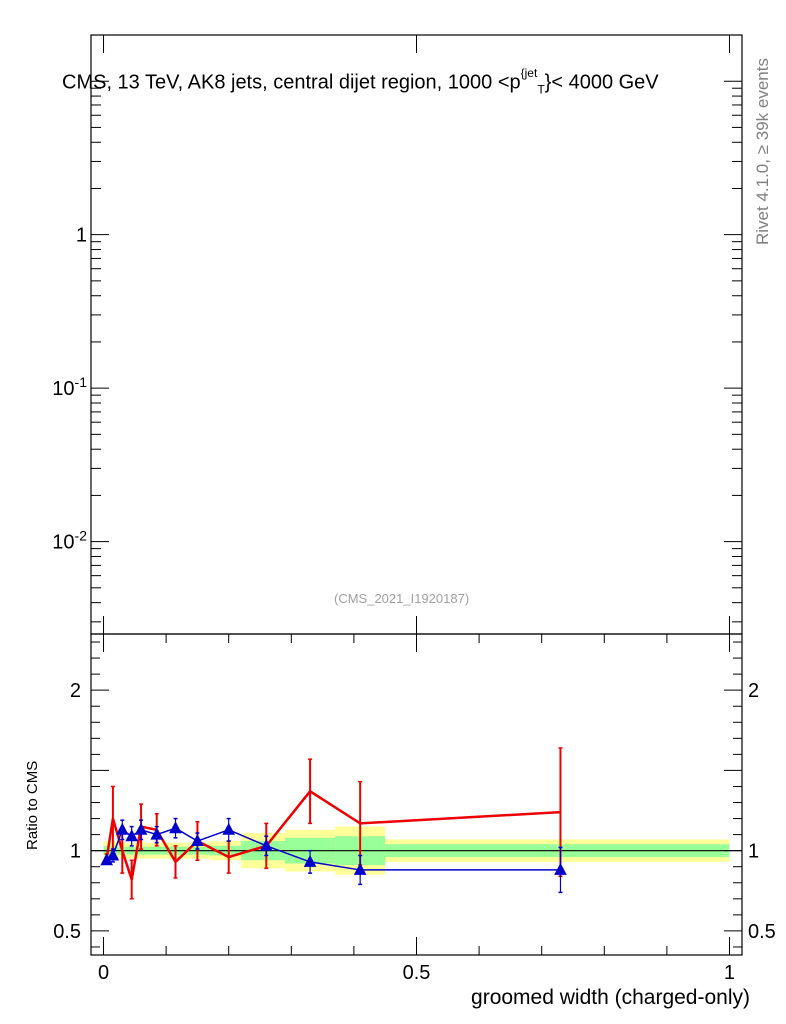 This screenshot has width=786, height=1024. Describe the element at coordinates (762, 151) in the screenshot. I see `rivet-version-label: Rivet 4.1.0, ≥ 39k events` at that location.